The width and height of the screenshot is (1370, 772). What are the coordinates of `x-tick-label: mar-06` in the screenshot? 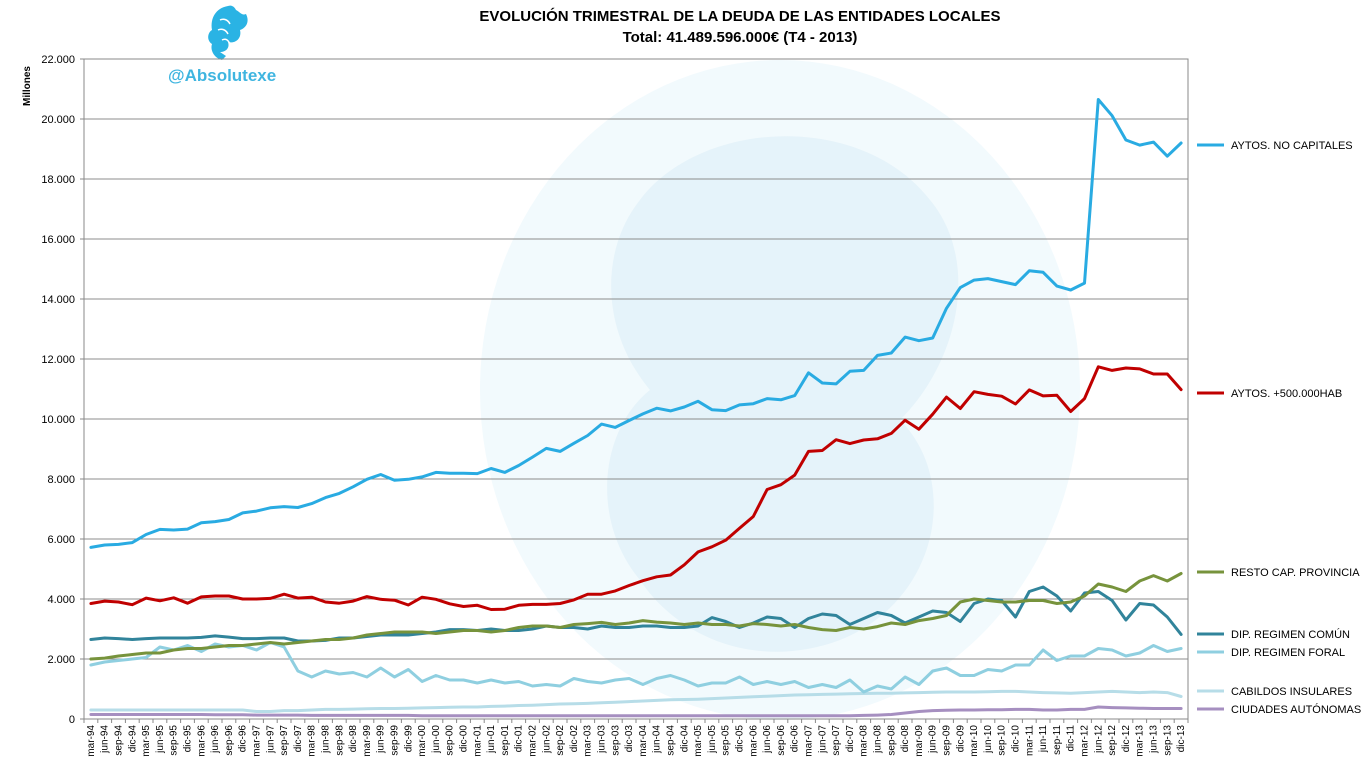 It's located at (753, 741).